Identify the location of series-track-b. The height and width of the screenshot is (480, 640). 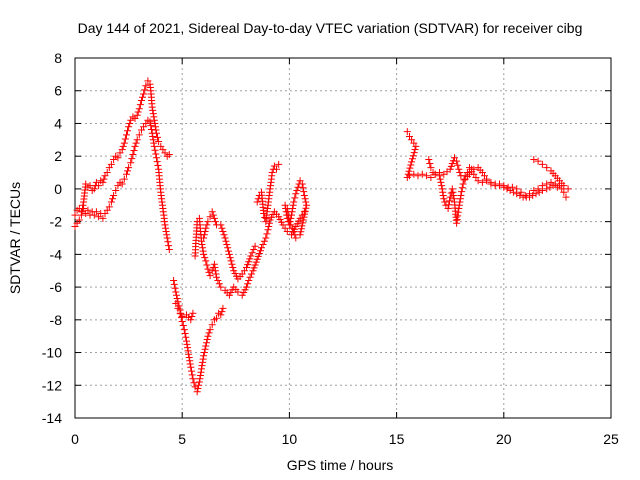
(122, 153).